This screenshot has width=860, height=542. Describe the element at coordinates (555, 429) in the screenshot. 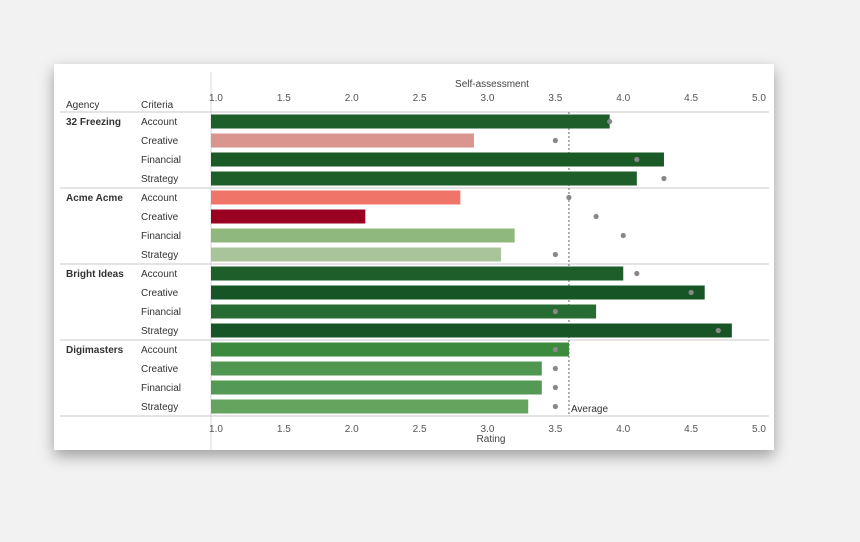

I see `bottom-tick-label: 3.5` at that location.